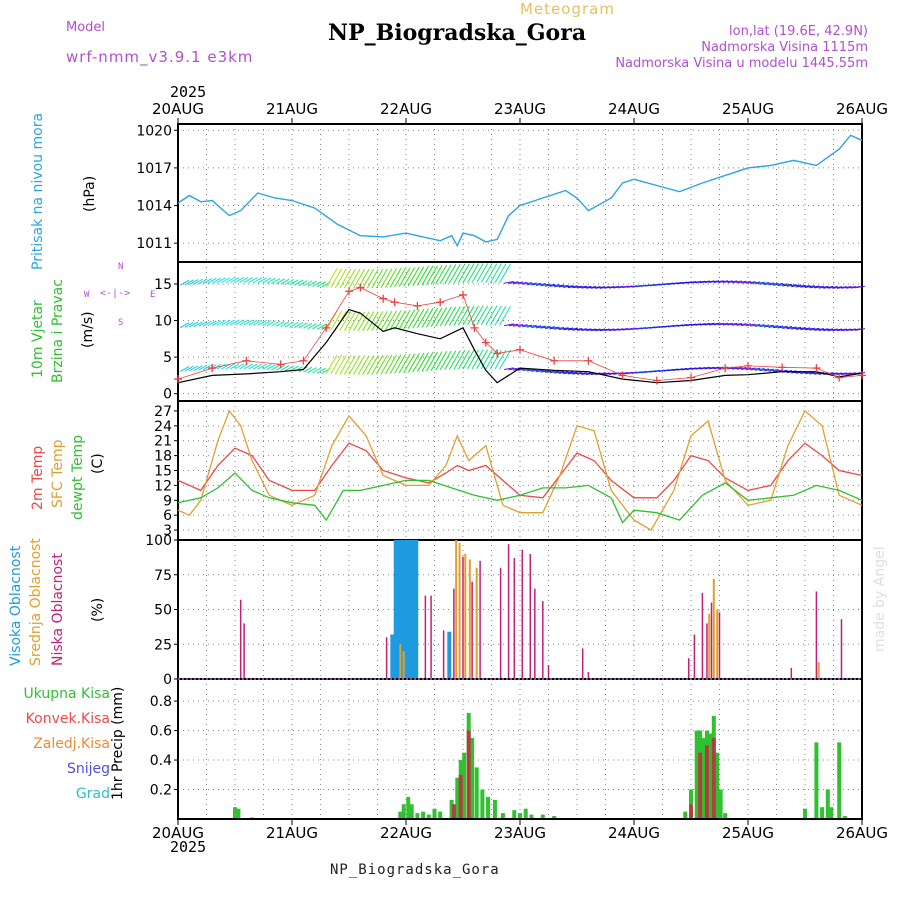 The width and height of the screenshot is (900, 900). I want to click on gust-line, so click(520, 334).